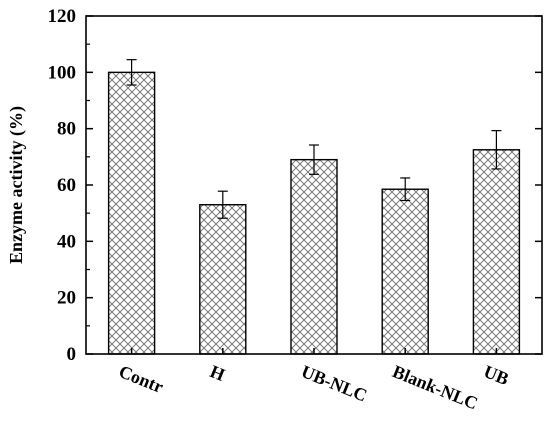 This screenshot has width=550, height=437. What do you see at coordinates (314, 256) in the screenshot?
I see `bar-ub-nlc` at bounding box center [314, 256].